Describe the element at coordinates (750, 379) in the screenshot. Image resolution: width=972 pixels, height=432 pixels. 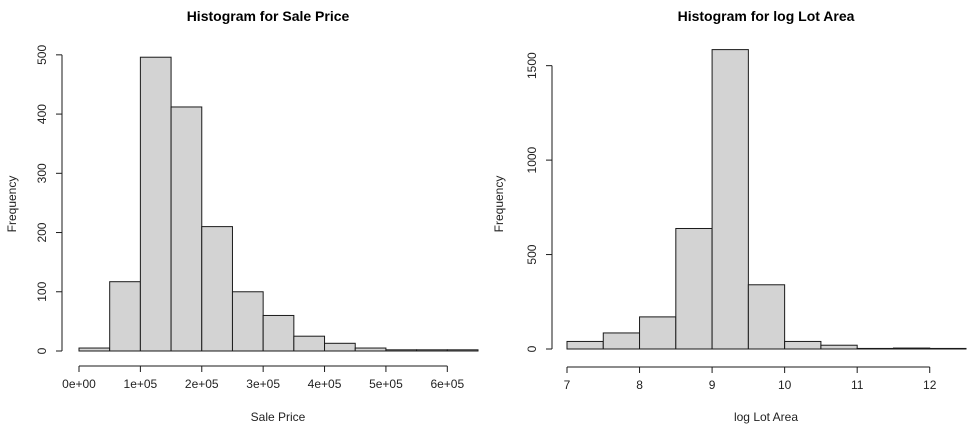
I see `x-axis: 7 8 9 10 11 12` at that location.